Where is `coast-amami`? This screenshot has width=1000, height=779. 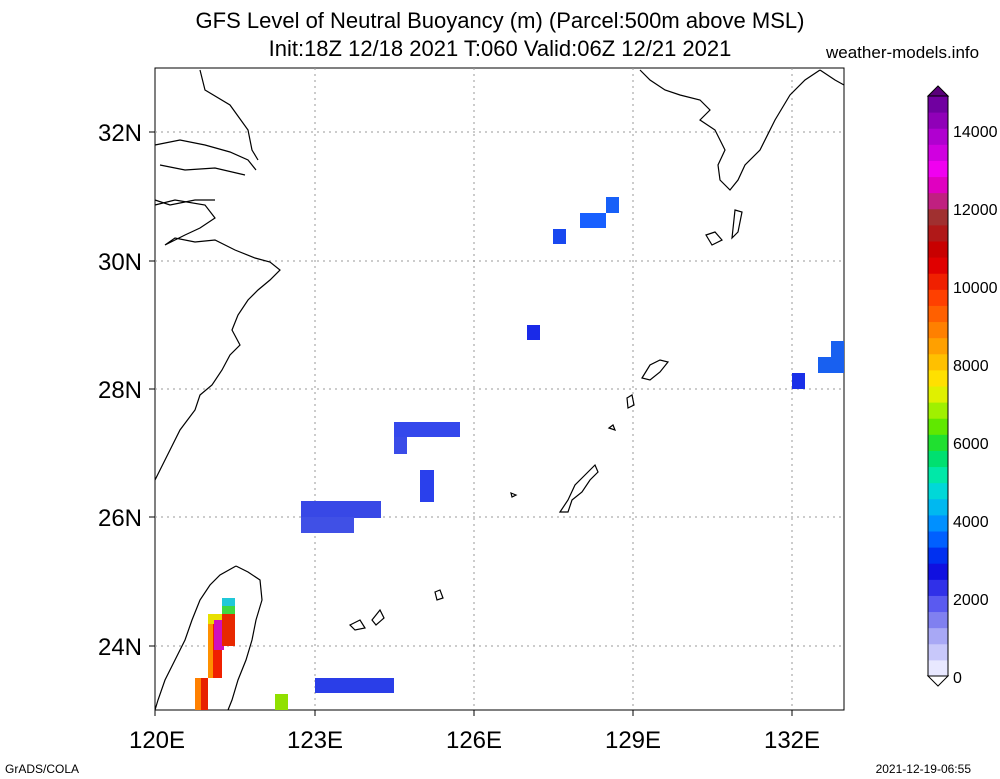
coast-amami is located at coordinates (655, 370).